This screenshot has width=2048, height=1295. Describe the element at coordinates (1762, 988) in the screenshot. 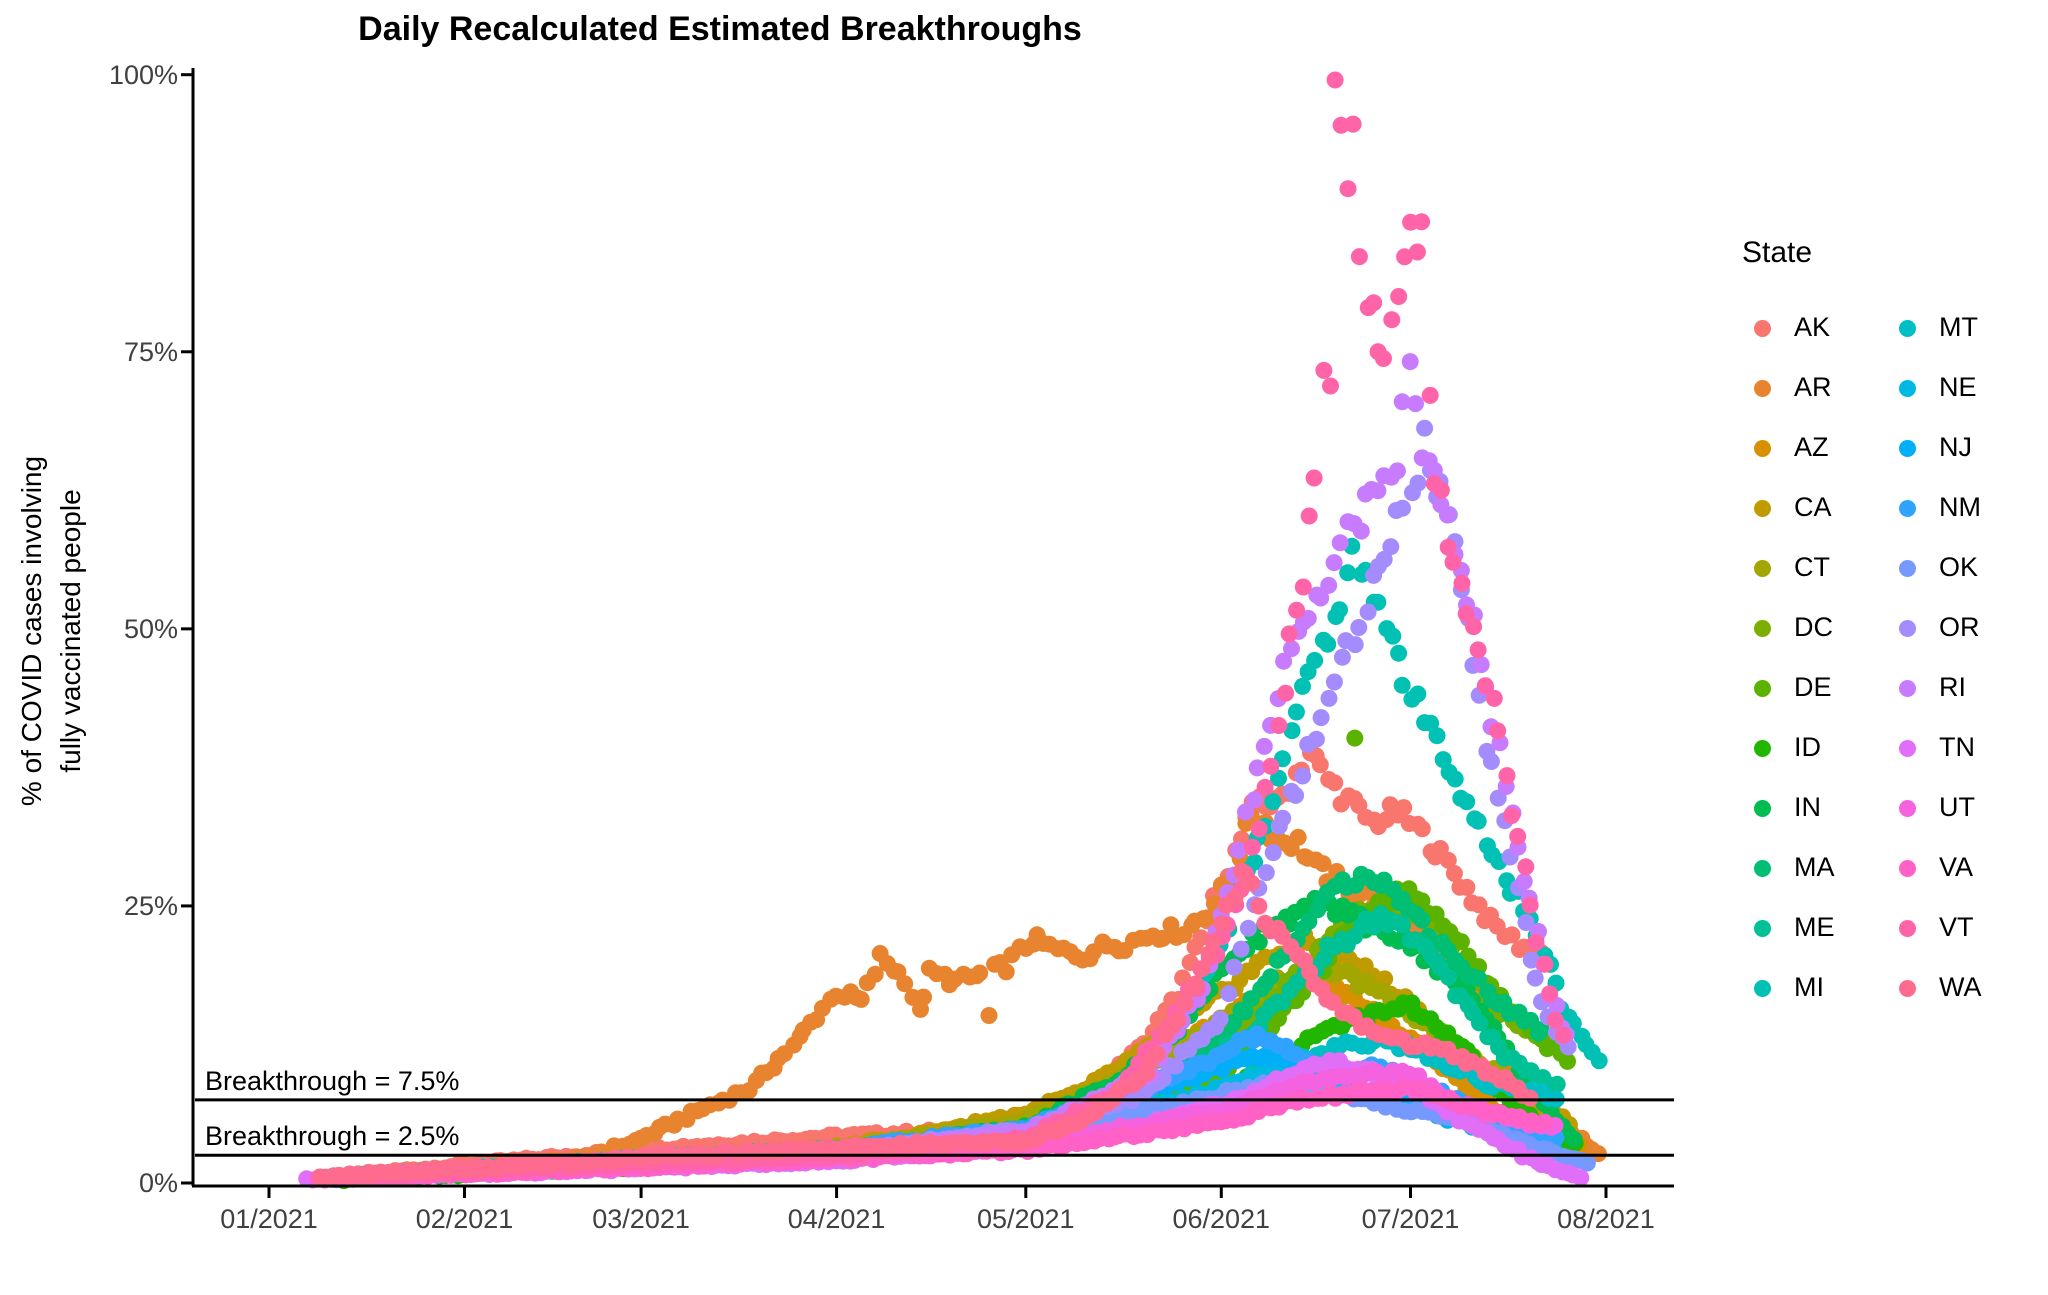

I see `legend-dot-MI` at that location.